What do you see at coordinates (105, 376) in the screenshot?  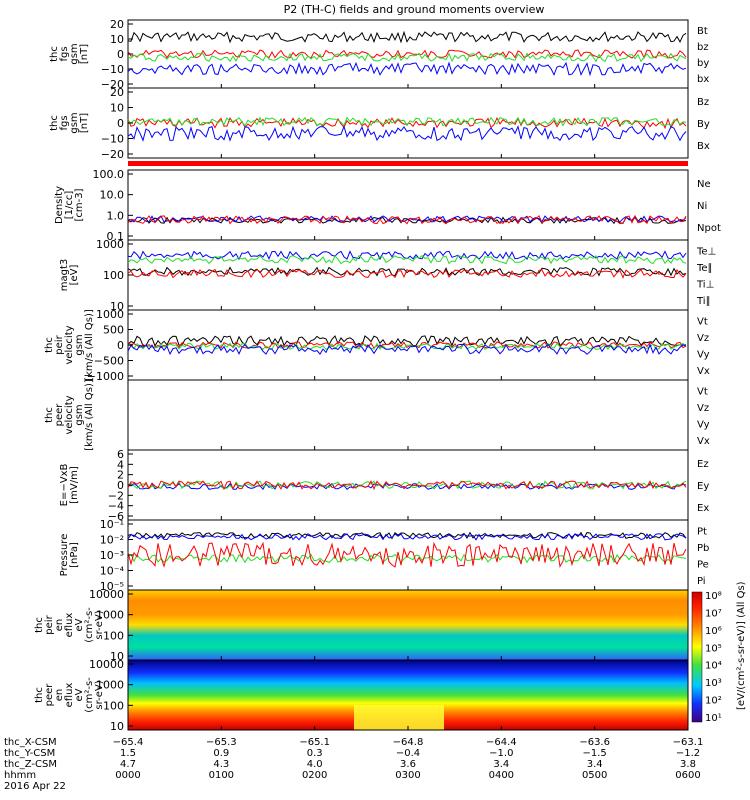 I see `y-tick-label: −1000` at bounding box center [105, 376].